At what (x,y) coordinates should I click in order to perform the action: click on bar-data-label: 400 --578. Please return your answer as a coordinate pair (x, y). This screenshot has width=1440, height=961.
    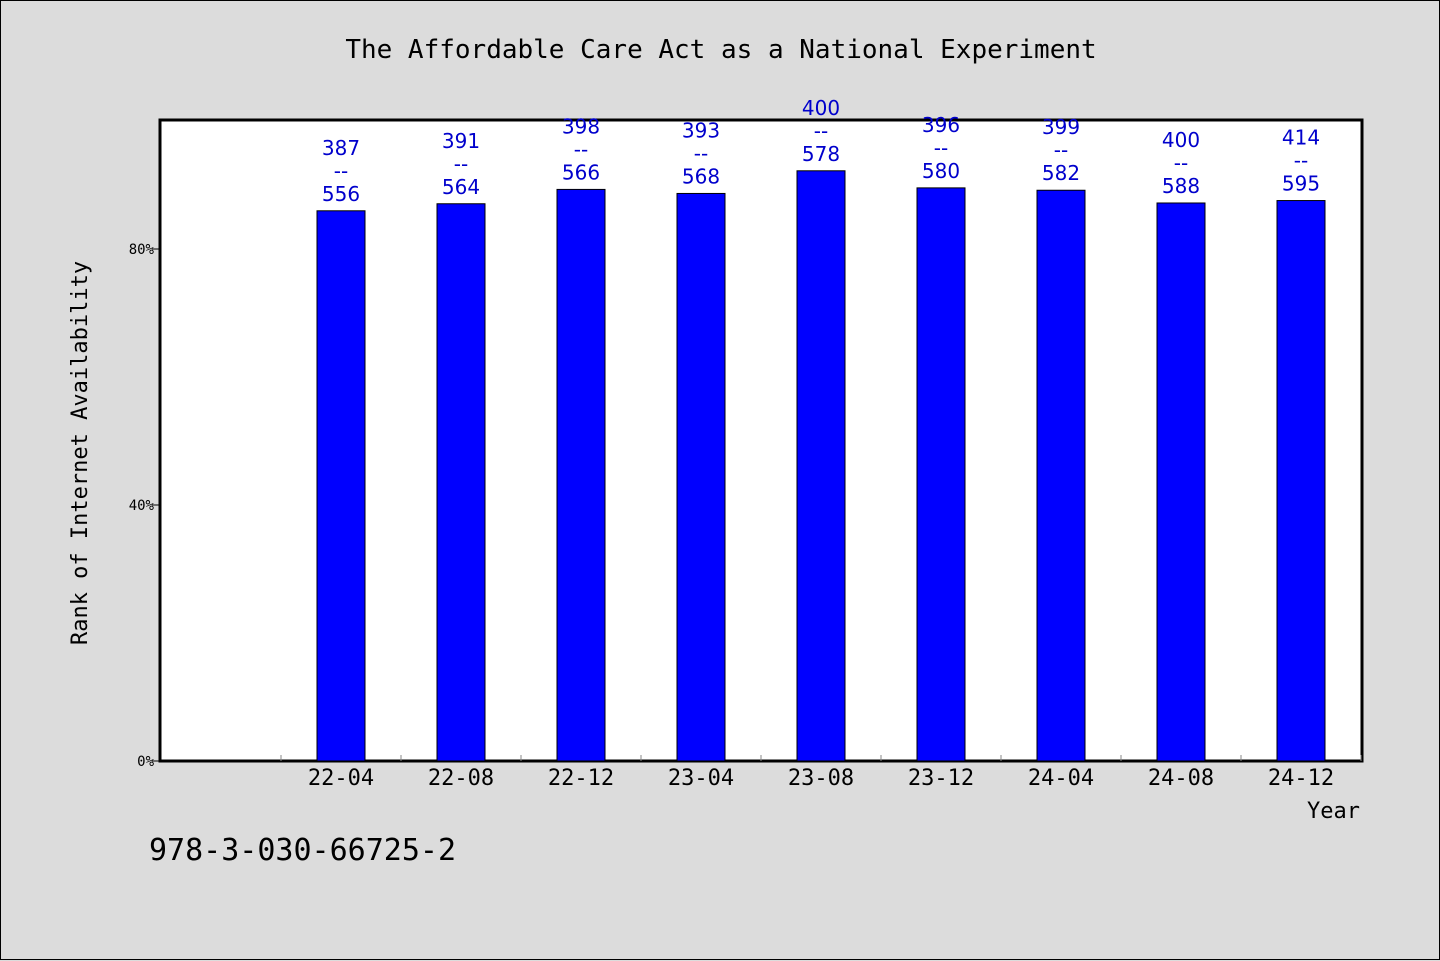
    Looking at the image, I should click on (821, 131).